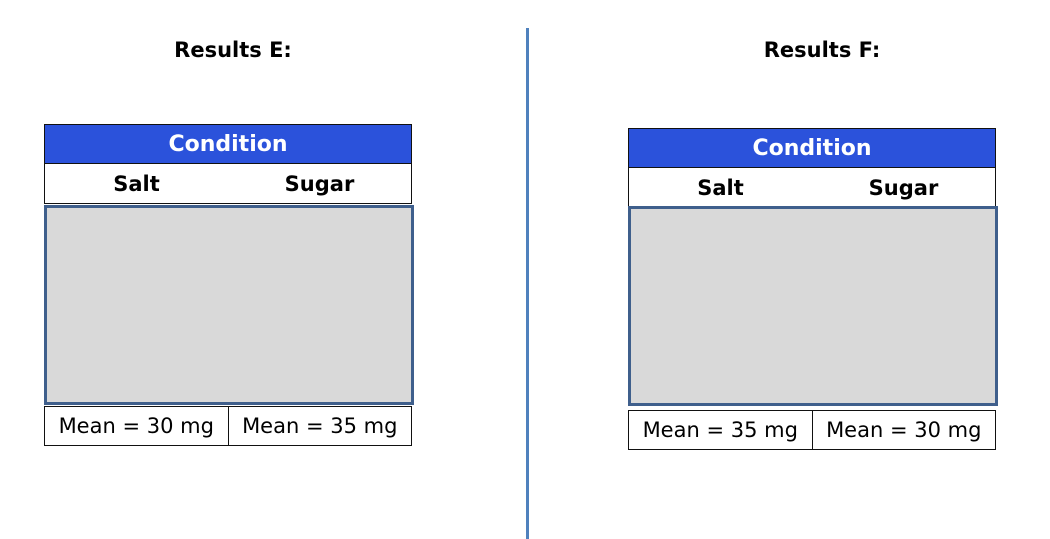 The height and width of the screenshot is (539, 1050). I want to click on results-e-table: Condition Salt Sugar, so click(228, 164).